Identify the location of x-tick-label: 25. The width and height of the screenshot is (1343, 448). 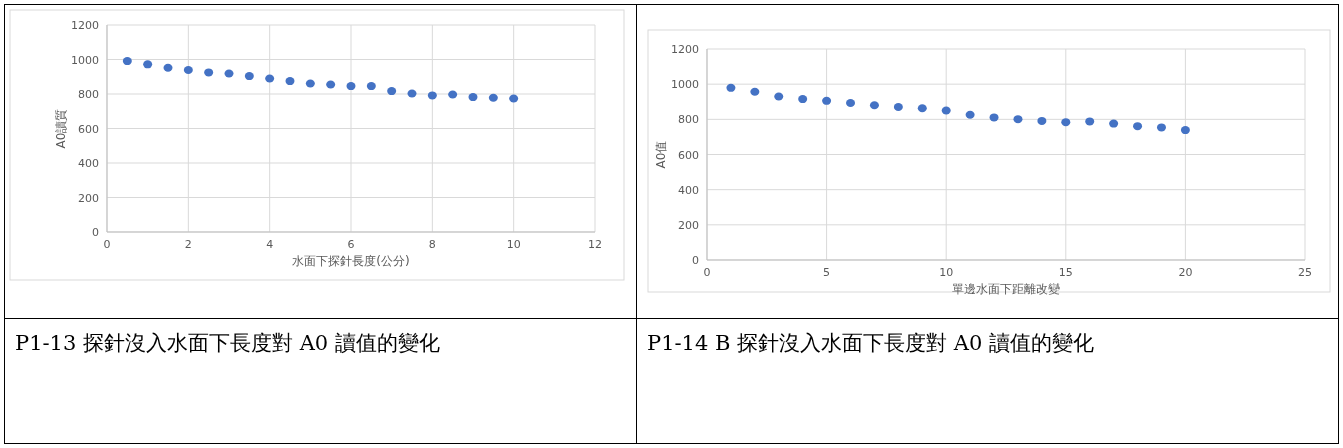
(1305, 272).